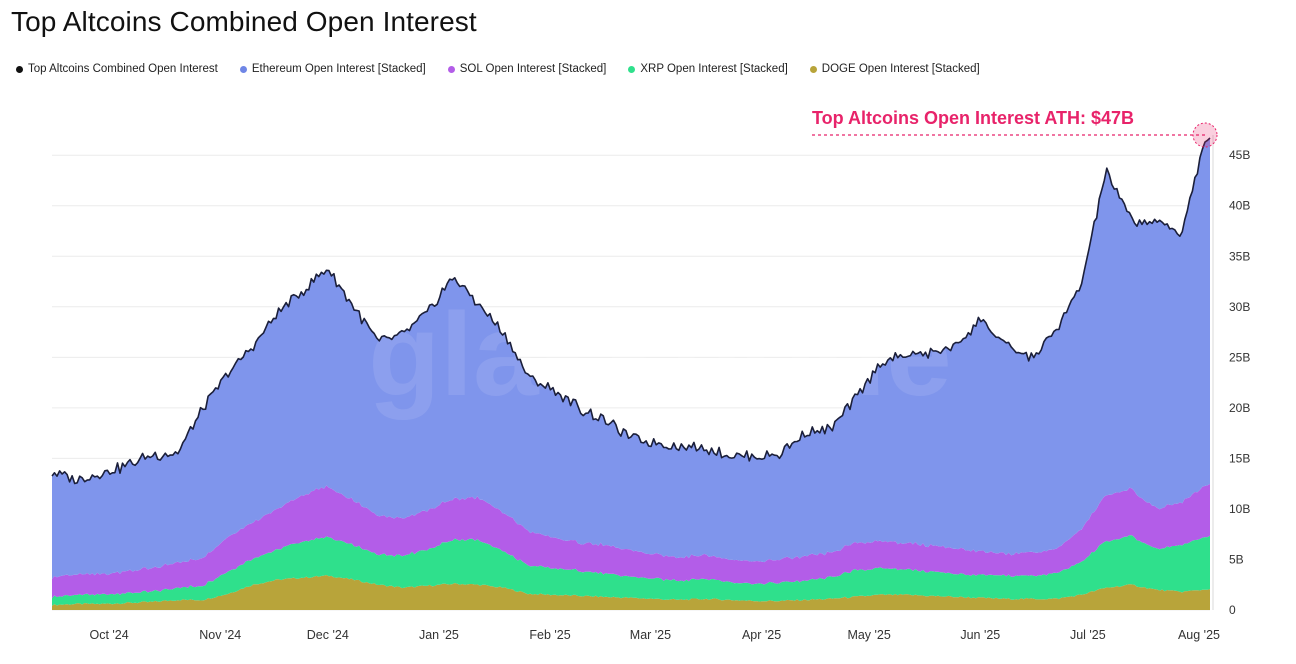 The height and width of the screenshot is (664, 1296). What do you see at coordinates (549, 635) in the screenshot?
I see `x-tick-label: Feb '25` at bounding box center [549, 635].